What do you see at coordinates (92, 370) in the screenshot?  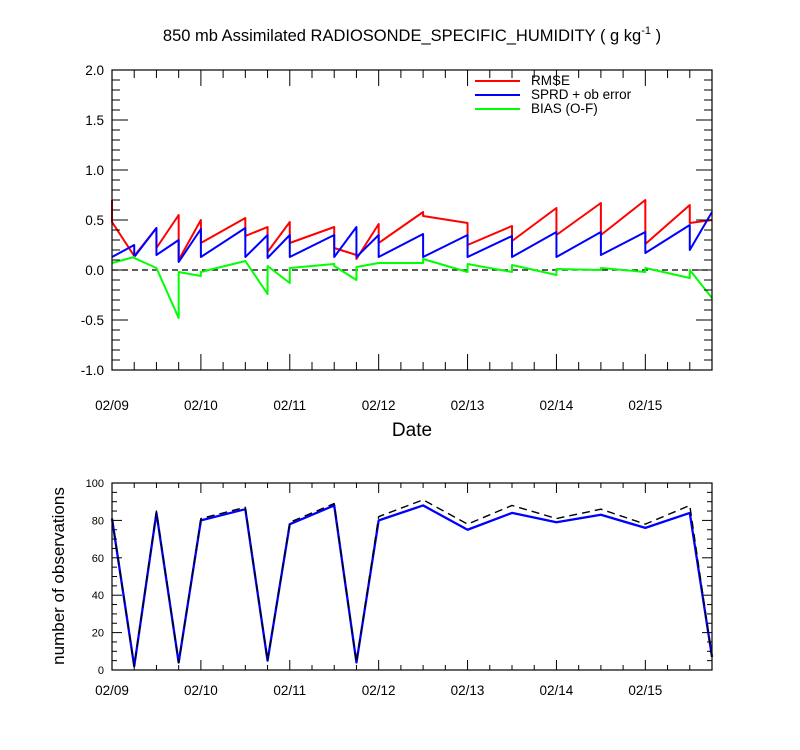 I see `y-tick-label: -1.0` at bounding box center [92, 370].